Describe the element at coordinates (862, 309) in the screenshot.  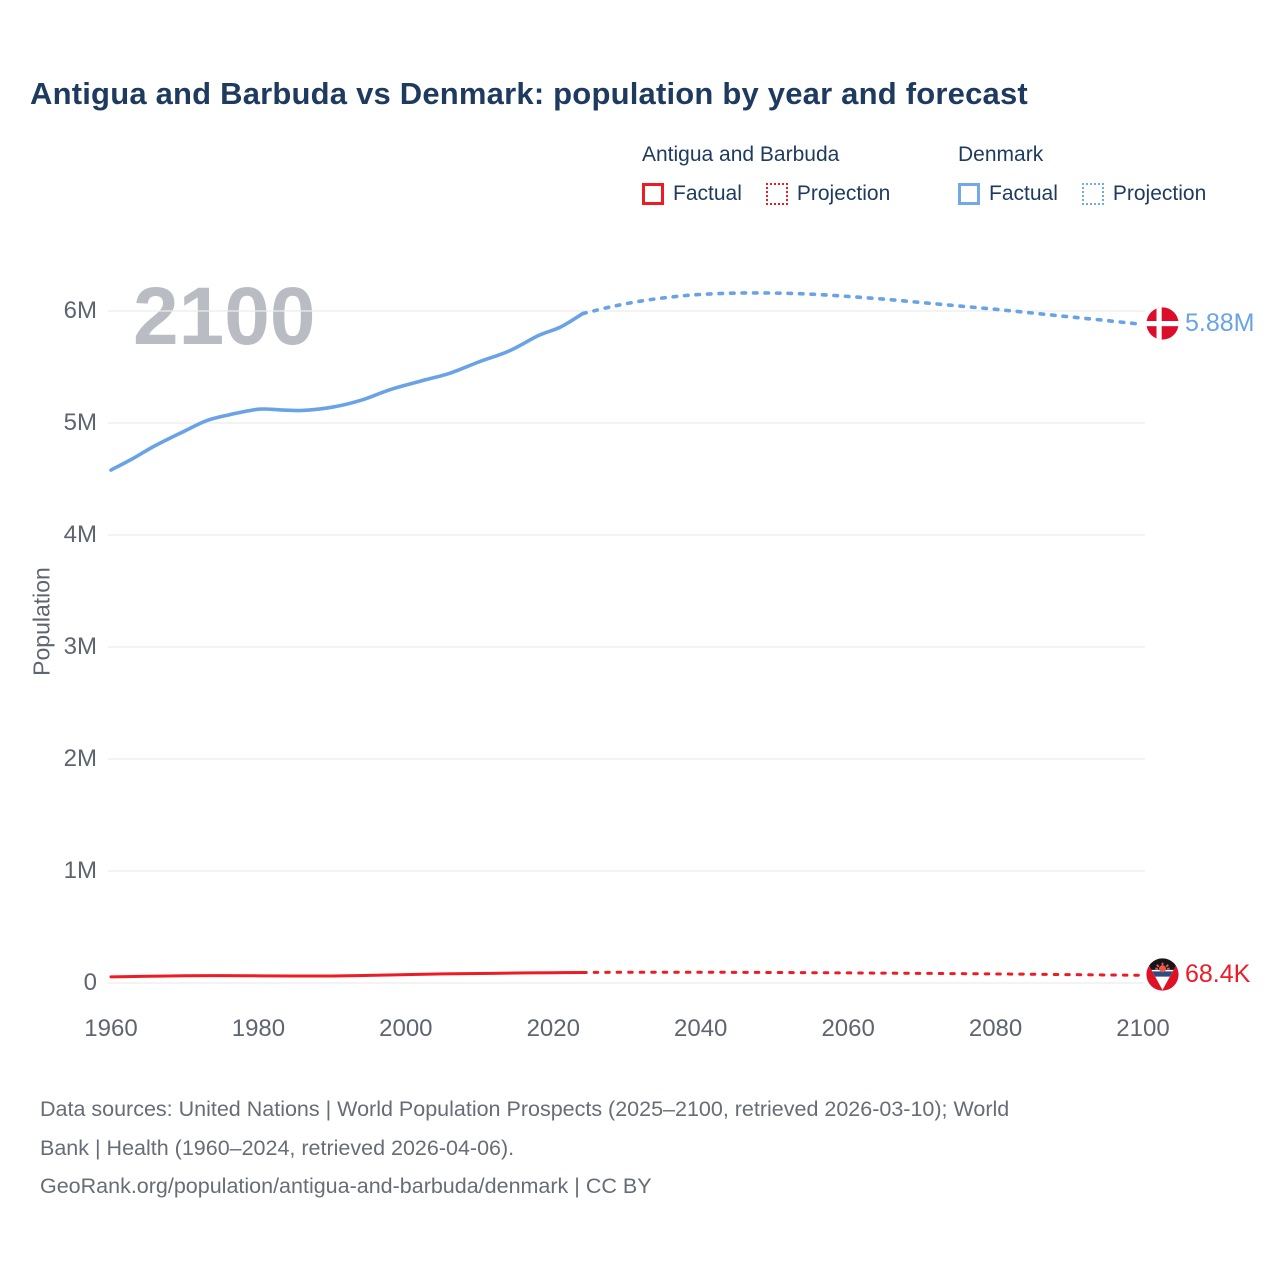
I see `denmark-projection-line` at that location.